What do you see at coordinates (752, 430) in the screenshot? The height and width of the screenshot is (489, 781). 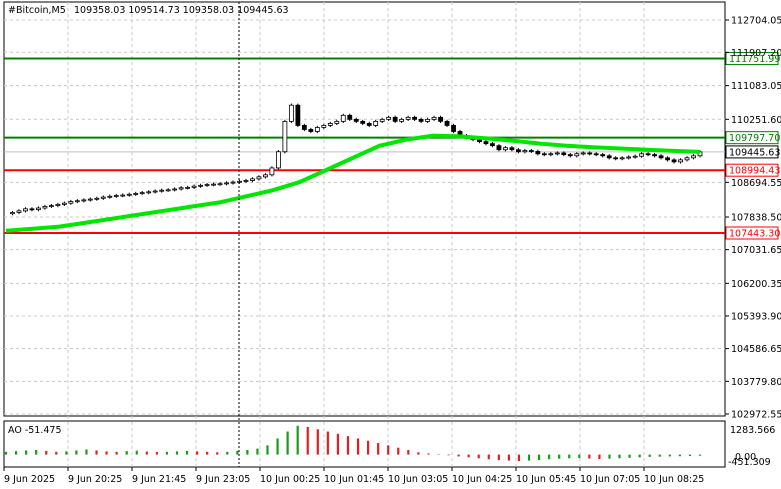 I see `ao-scale-top: 1283.566` at bounding box center [752, 430].